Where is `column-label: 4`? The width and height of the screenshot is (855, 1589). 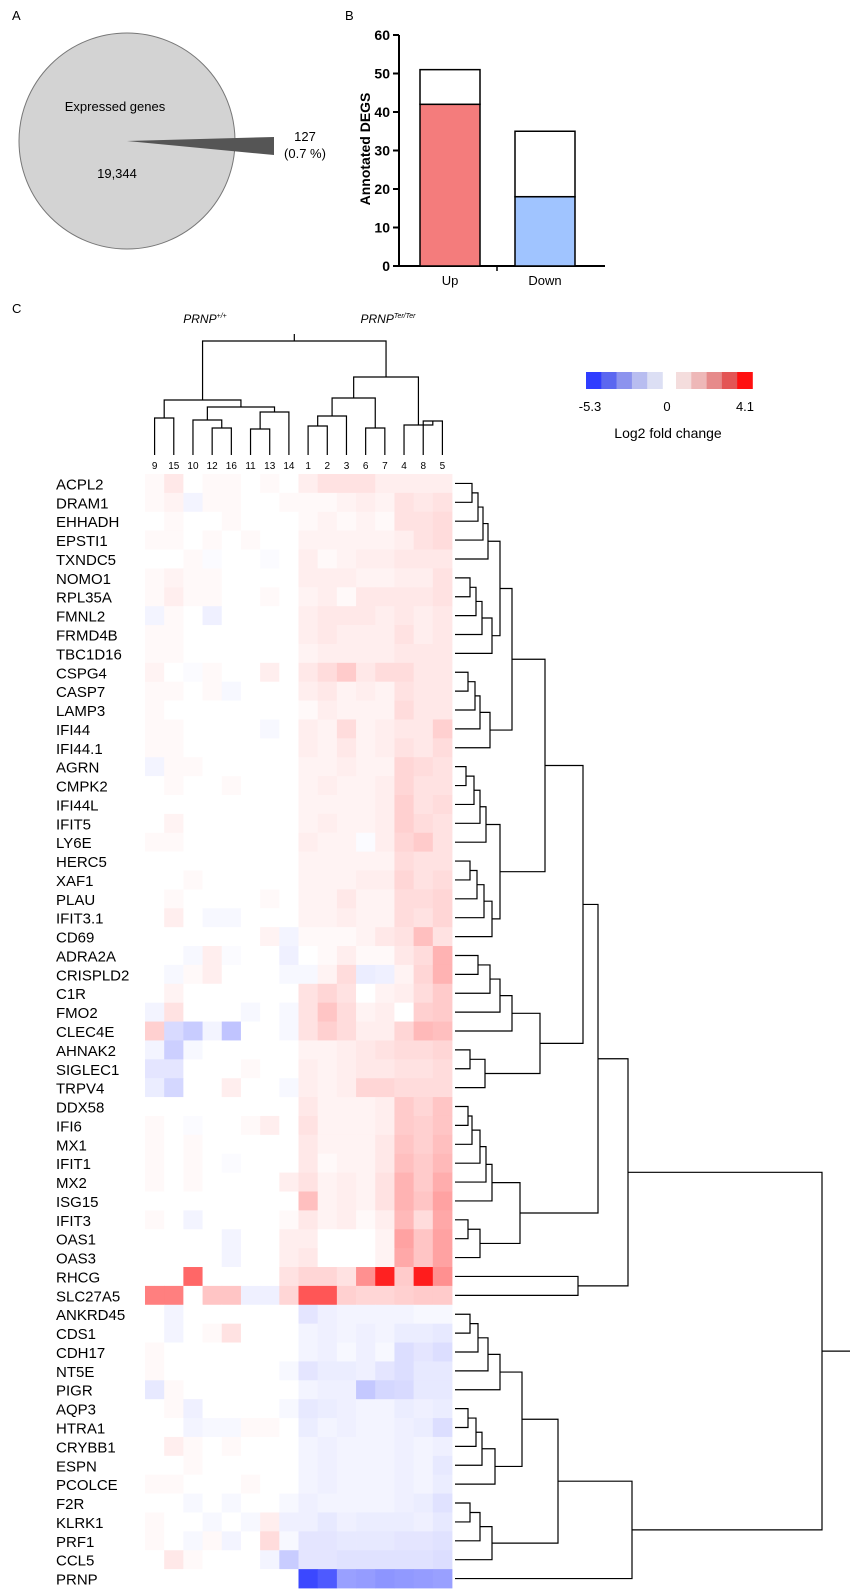 column-label: 4 is located at coordinates (404, 466).